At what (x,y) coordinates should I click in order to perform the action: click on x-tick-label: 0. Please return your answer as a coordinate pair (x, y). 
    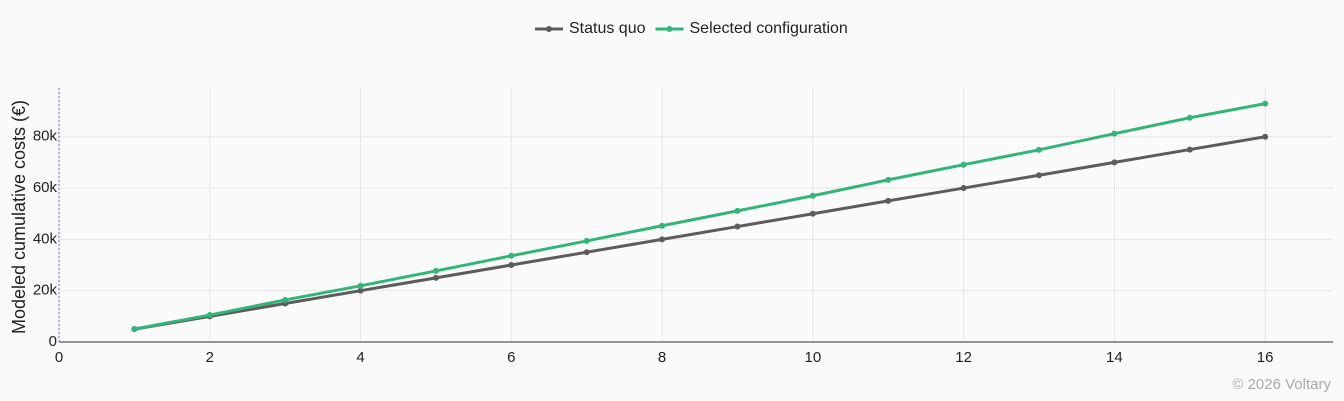
    Looking at the image, I should click on (59, 357).